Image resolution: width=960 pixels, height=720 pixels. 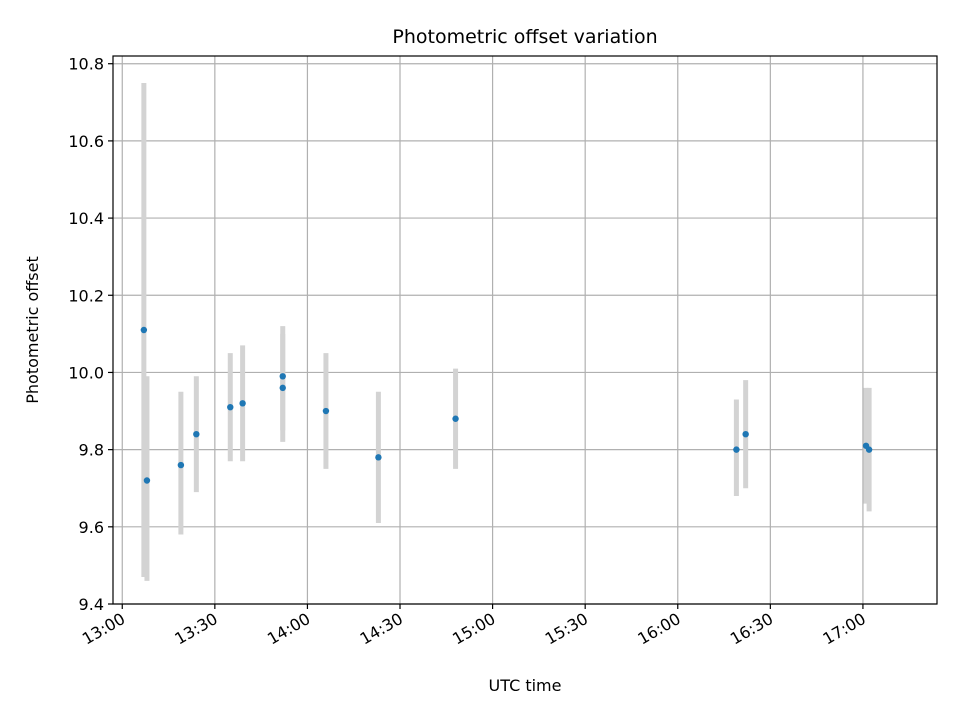 I want to click on y-tick-label: 10.8, so click(x=86, y=64).